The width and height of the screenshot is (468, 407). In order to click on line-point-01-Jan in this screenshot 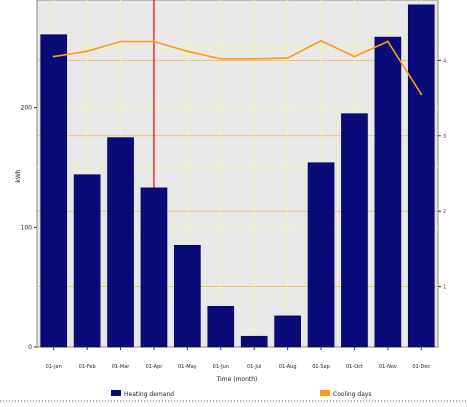, I will do `click(53, 56)`.